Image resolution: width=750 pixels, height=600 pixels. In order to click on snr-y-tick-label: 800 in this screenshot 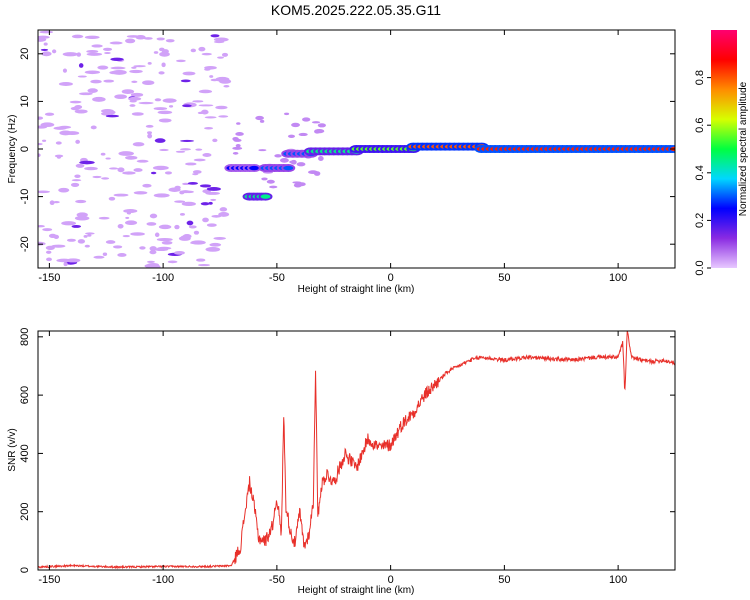, I will do `click(25, 337)`.